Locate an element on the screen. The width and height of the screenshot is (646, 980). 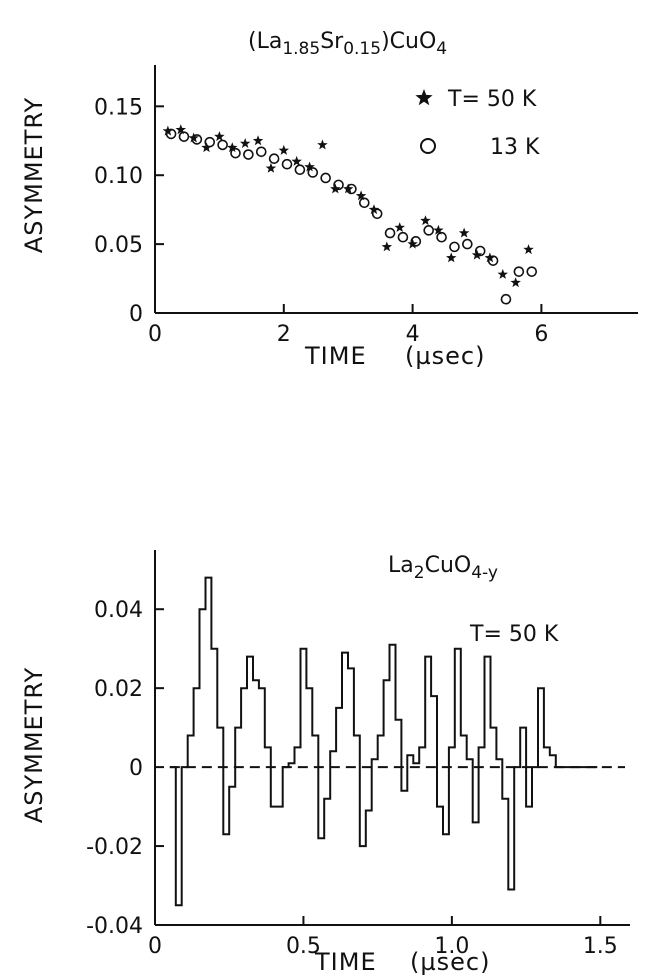
title-part: 4-y is located at coordinates (484, 573).